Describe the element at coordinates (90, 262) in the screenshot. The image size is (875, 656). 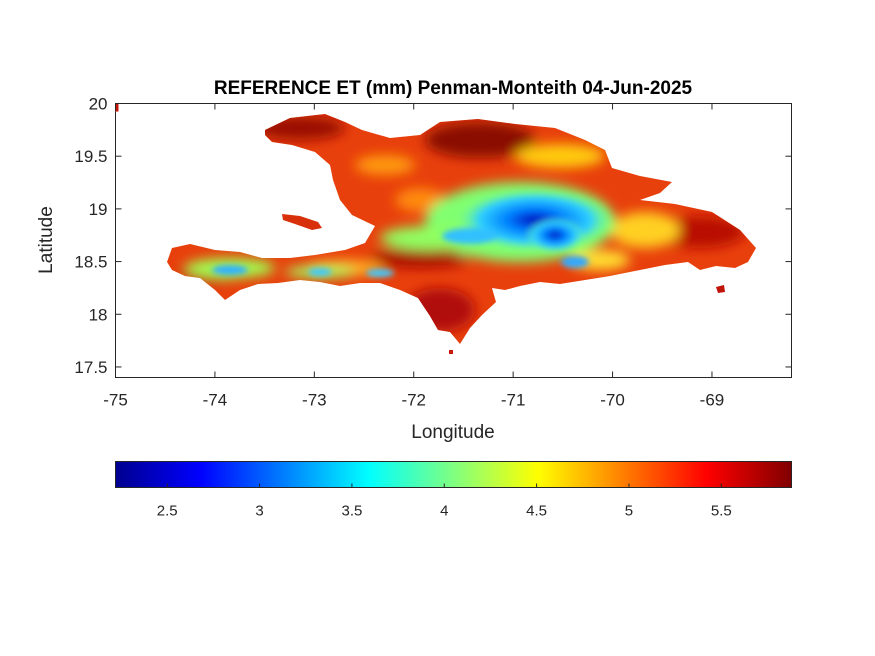
I see `y-tick-label: 18.5` at that location.